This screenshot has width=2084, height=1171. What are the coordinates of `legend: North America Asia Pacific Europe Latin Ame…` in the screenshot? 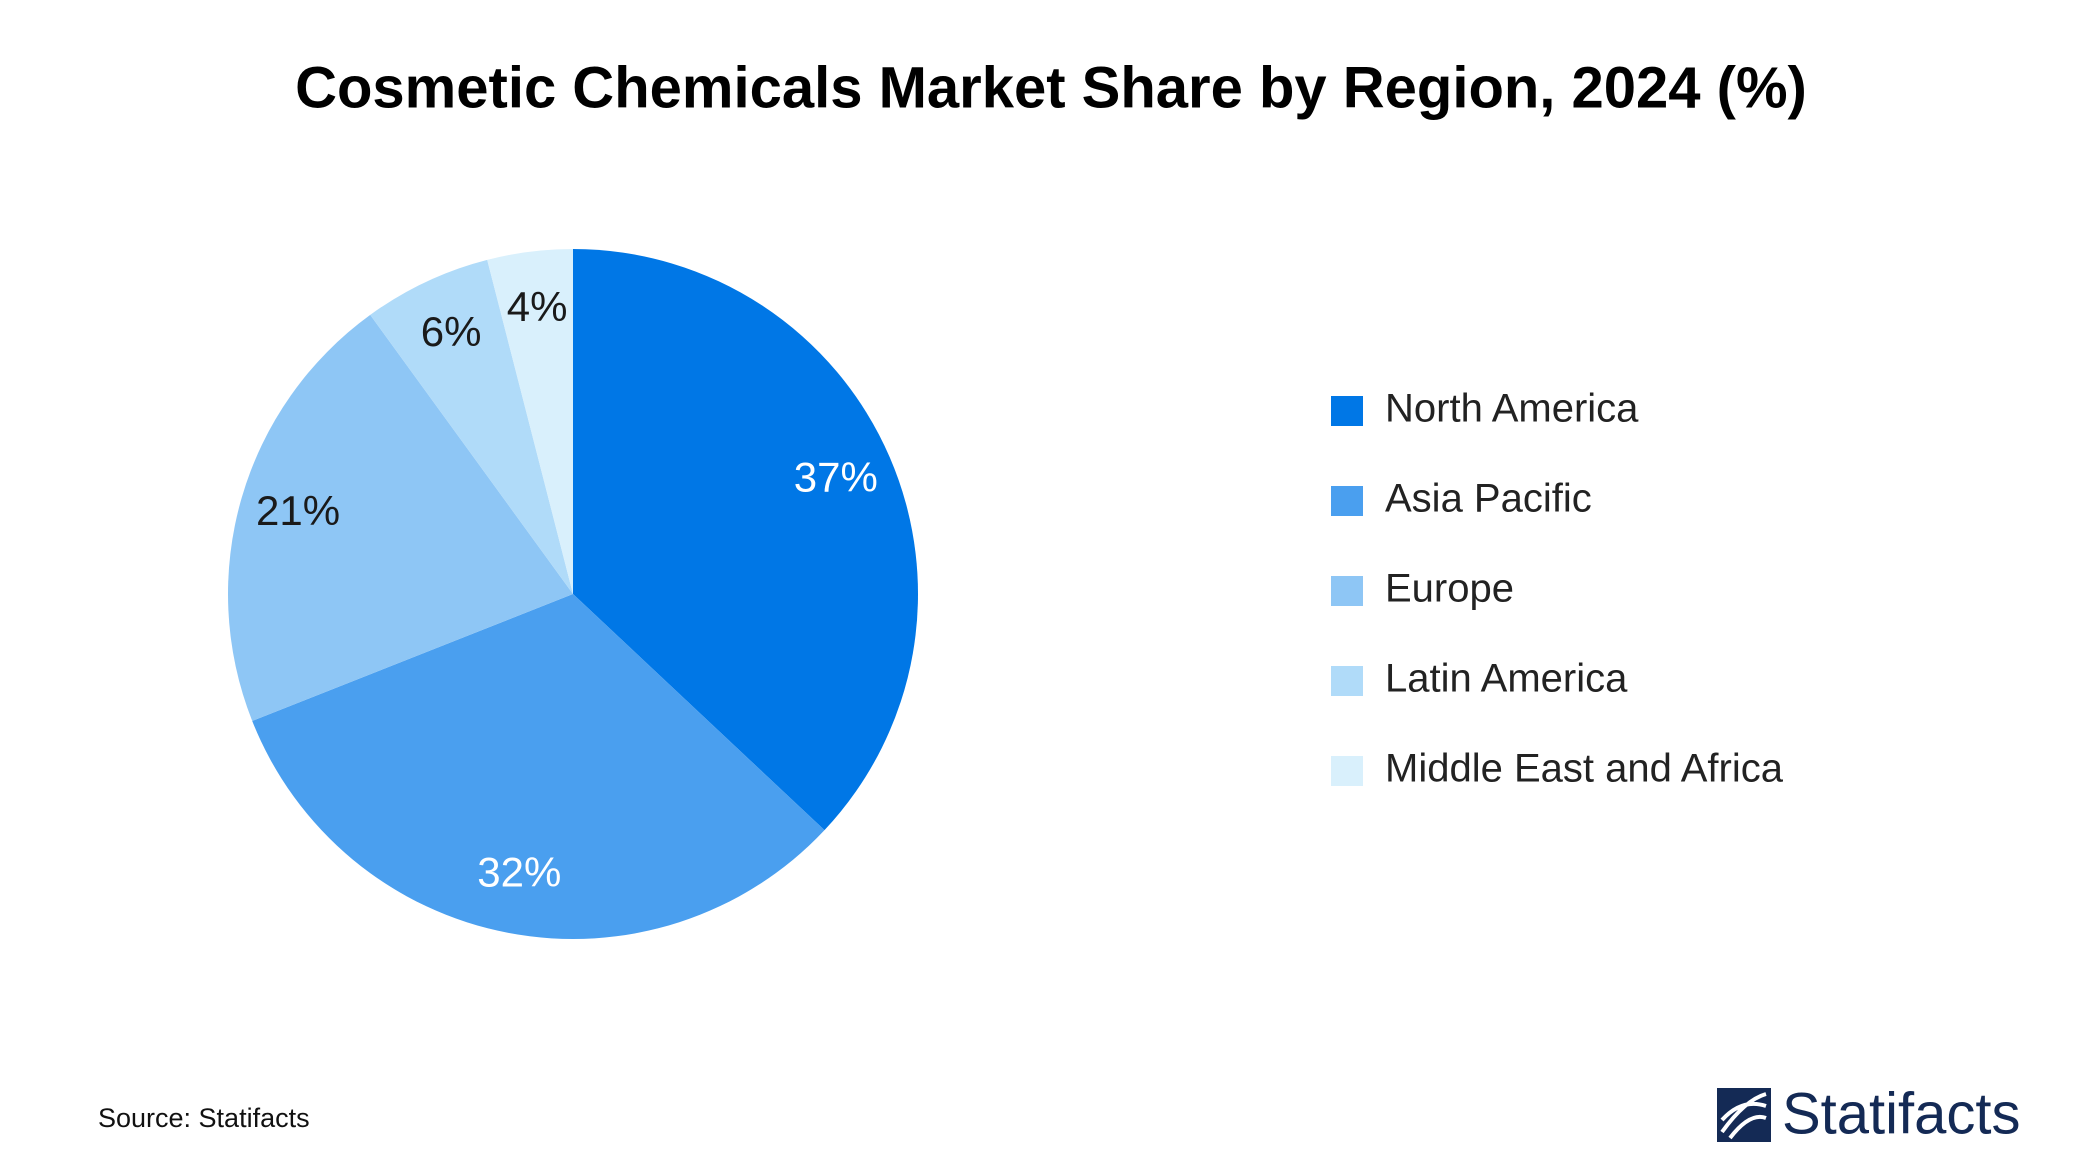 It's located at (1557, 589).